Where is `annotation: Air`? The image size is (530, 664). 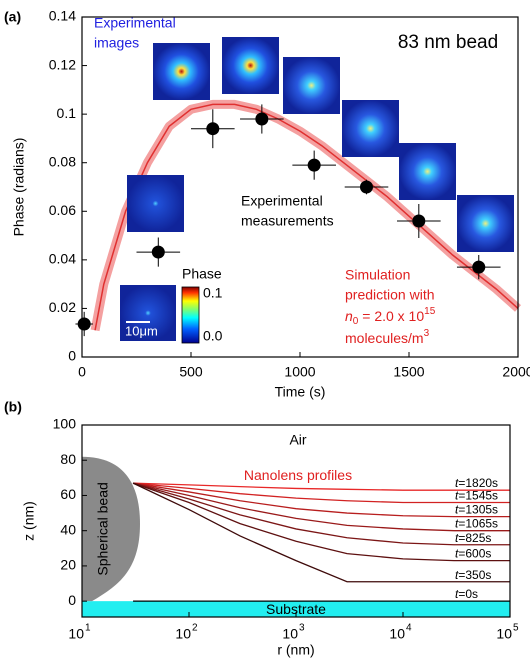 annotation: Air is located at coordinates (297, 440).